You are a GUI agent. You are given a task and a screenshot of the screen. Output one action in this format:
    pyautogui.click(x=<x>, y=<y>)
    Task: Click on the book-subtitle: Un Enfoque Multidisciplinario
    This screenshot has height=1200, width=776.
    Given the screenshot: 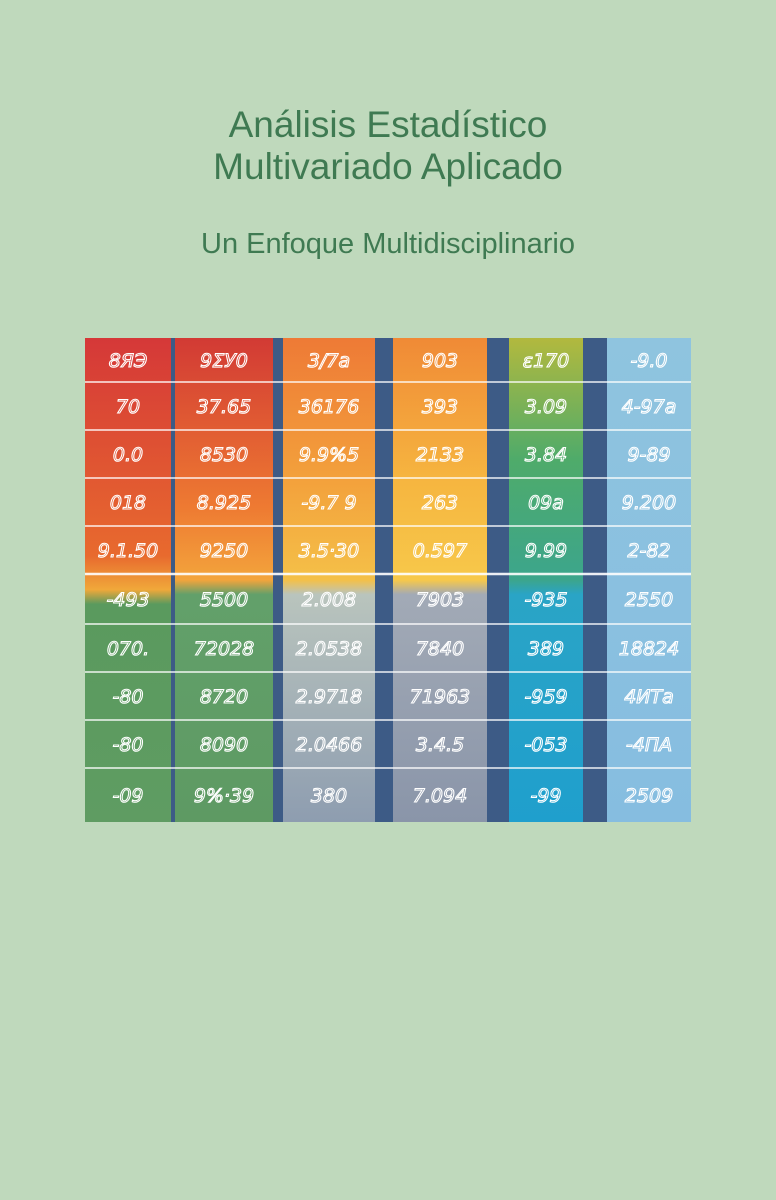 What is the action you would take?
    pyautogui.click(x=388, y=244)
    